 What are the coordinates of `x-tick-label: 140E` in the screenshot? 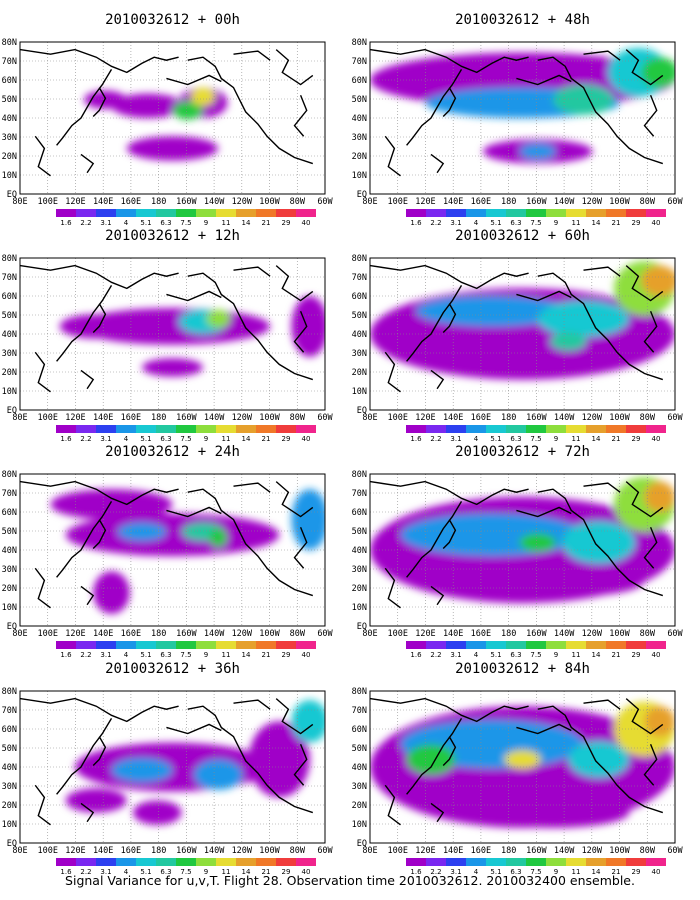 It's located at (453, 418).